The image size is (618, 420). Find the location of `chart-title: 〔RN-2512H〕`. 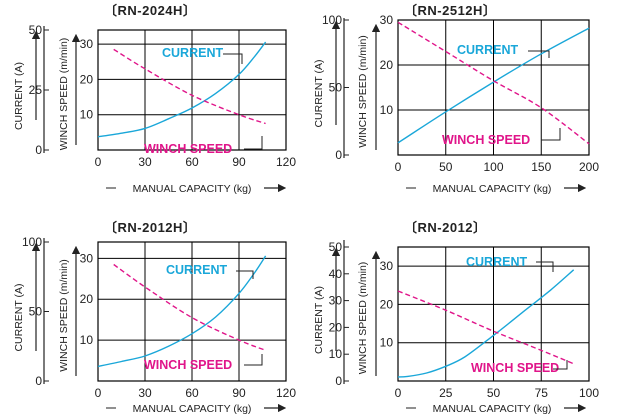

chart-title: 〔RN-2512H〕 is located at coordinates (450, 10).